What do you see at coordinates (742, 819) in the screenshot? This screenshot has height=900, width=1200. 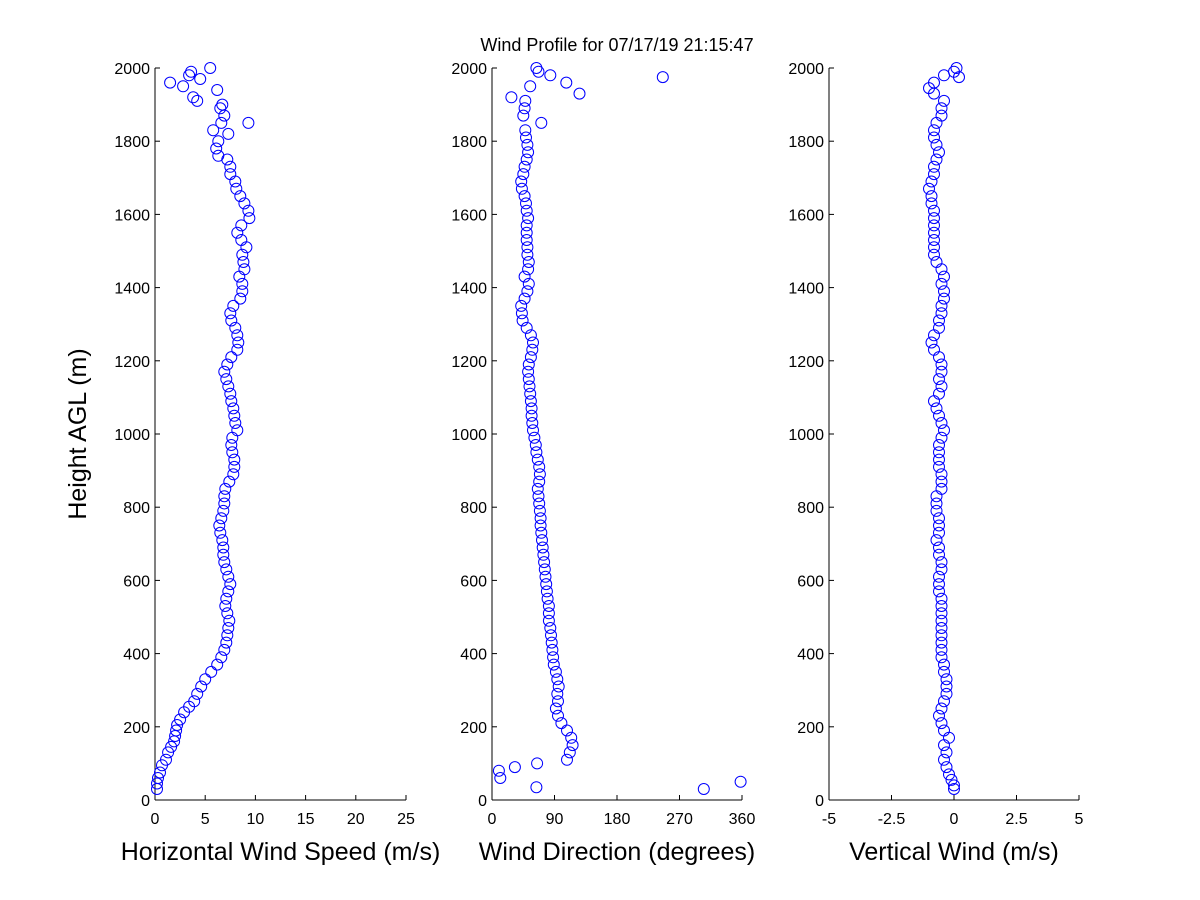 I see `direction-x-tick-label: 360` at bounding box center [742, 819].